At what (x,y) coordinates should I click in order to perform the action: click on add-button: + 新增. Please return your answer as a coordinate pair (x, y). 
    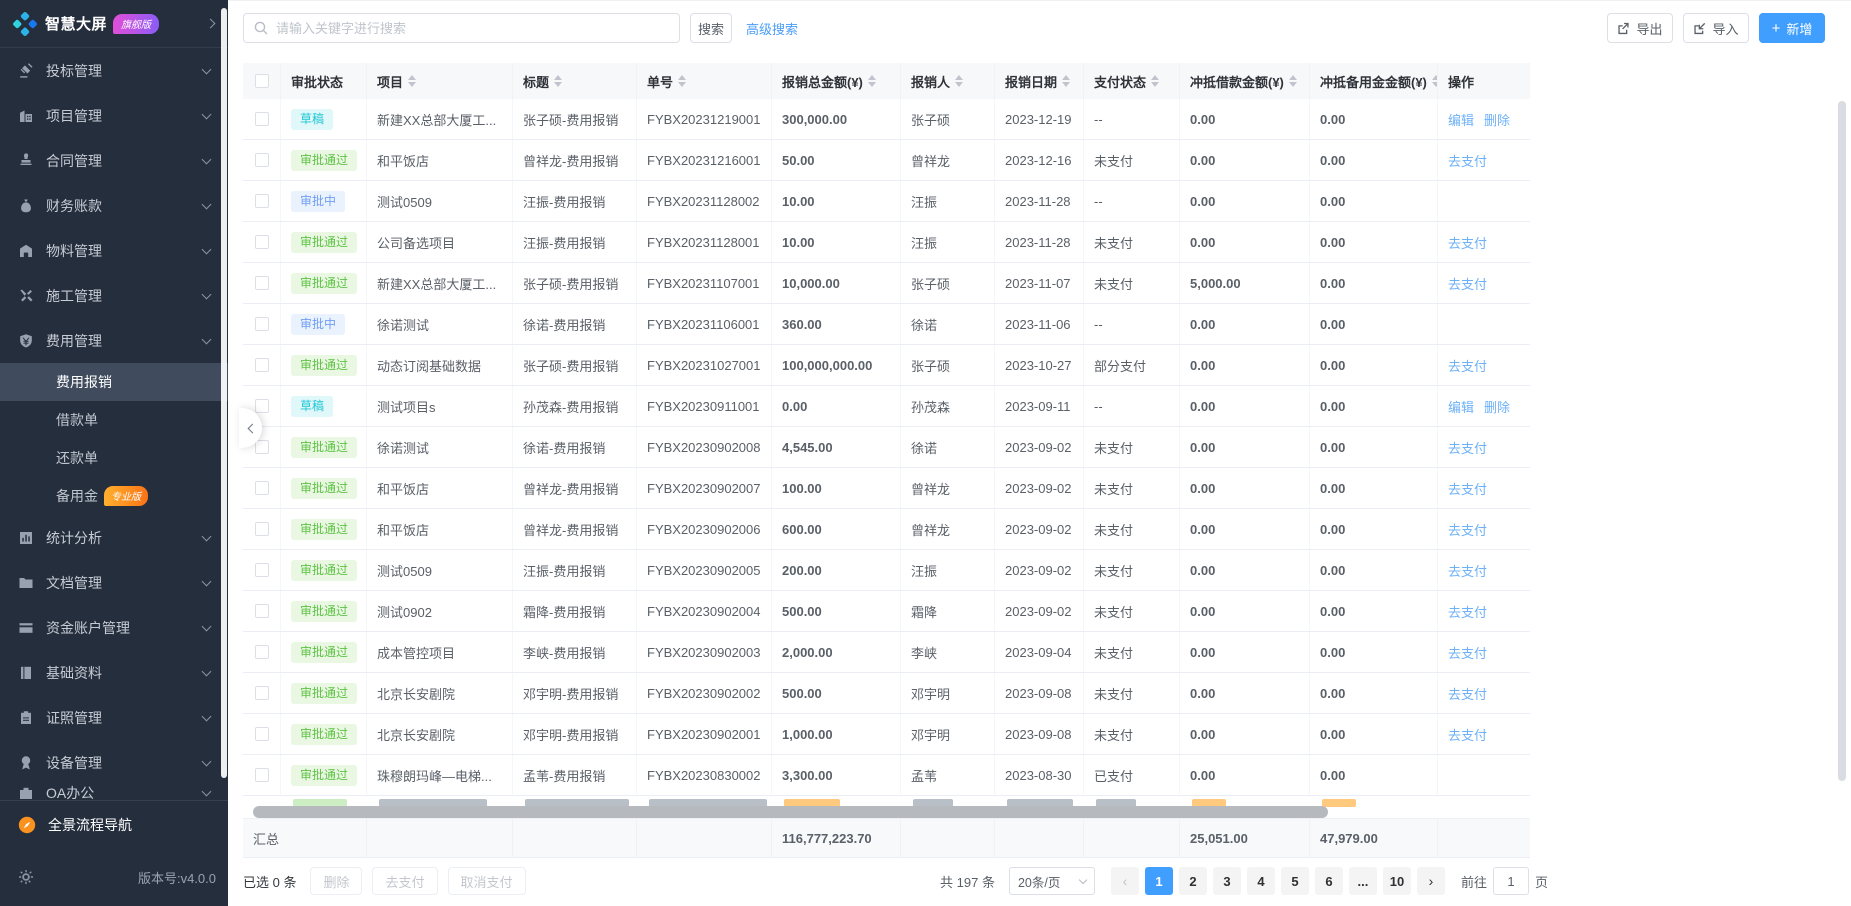
    Looking at the image, I should click on (1792, 28).